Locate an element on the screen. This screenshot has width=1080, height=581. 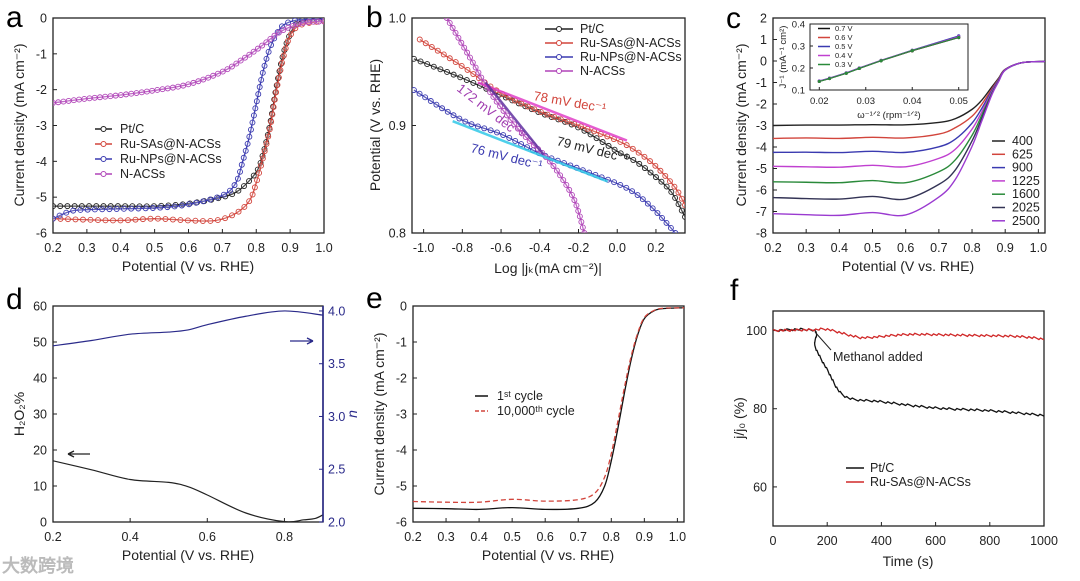
y-tick-label: 0.9 is located at coordinates (397, 126).